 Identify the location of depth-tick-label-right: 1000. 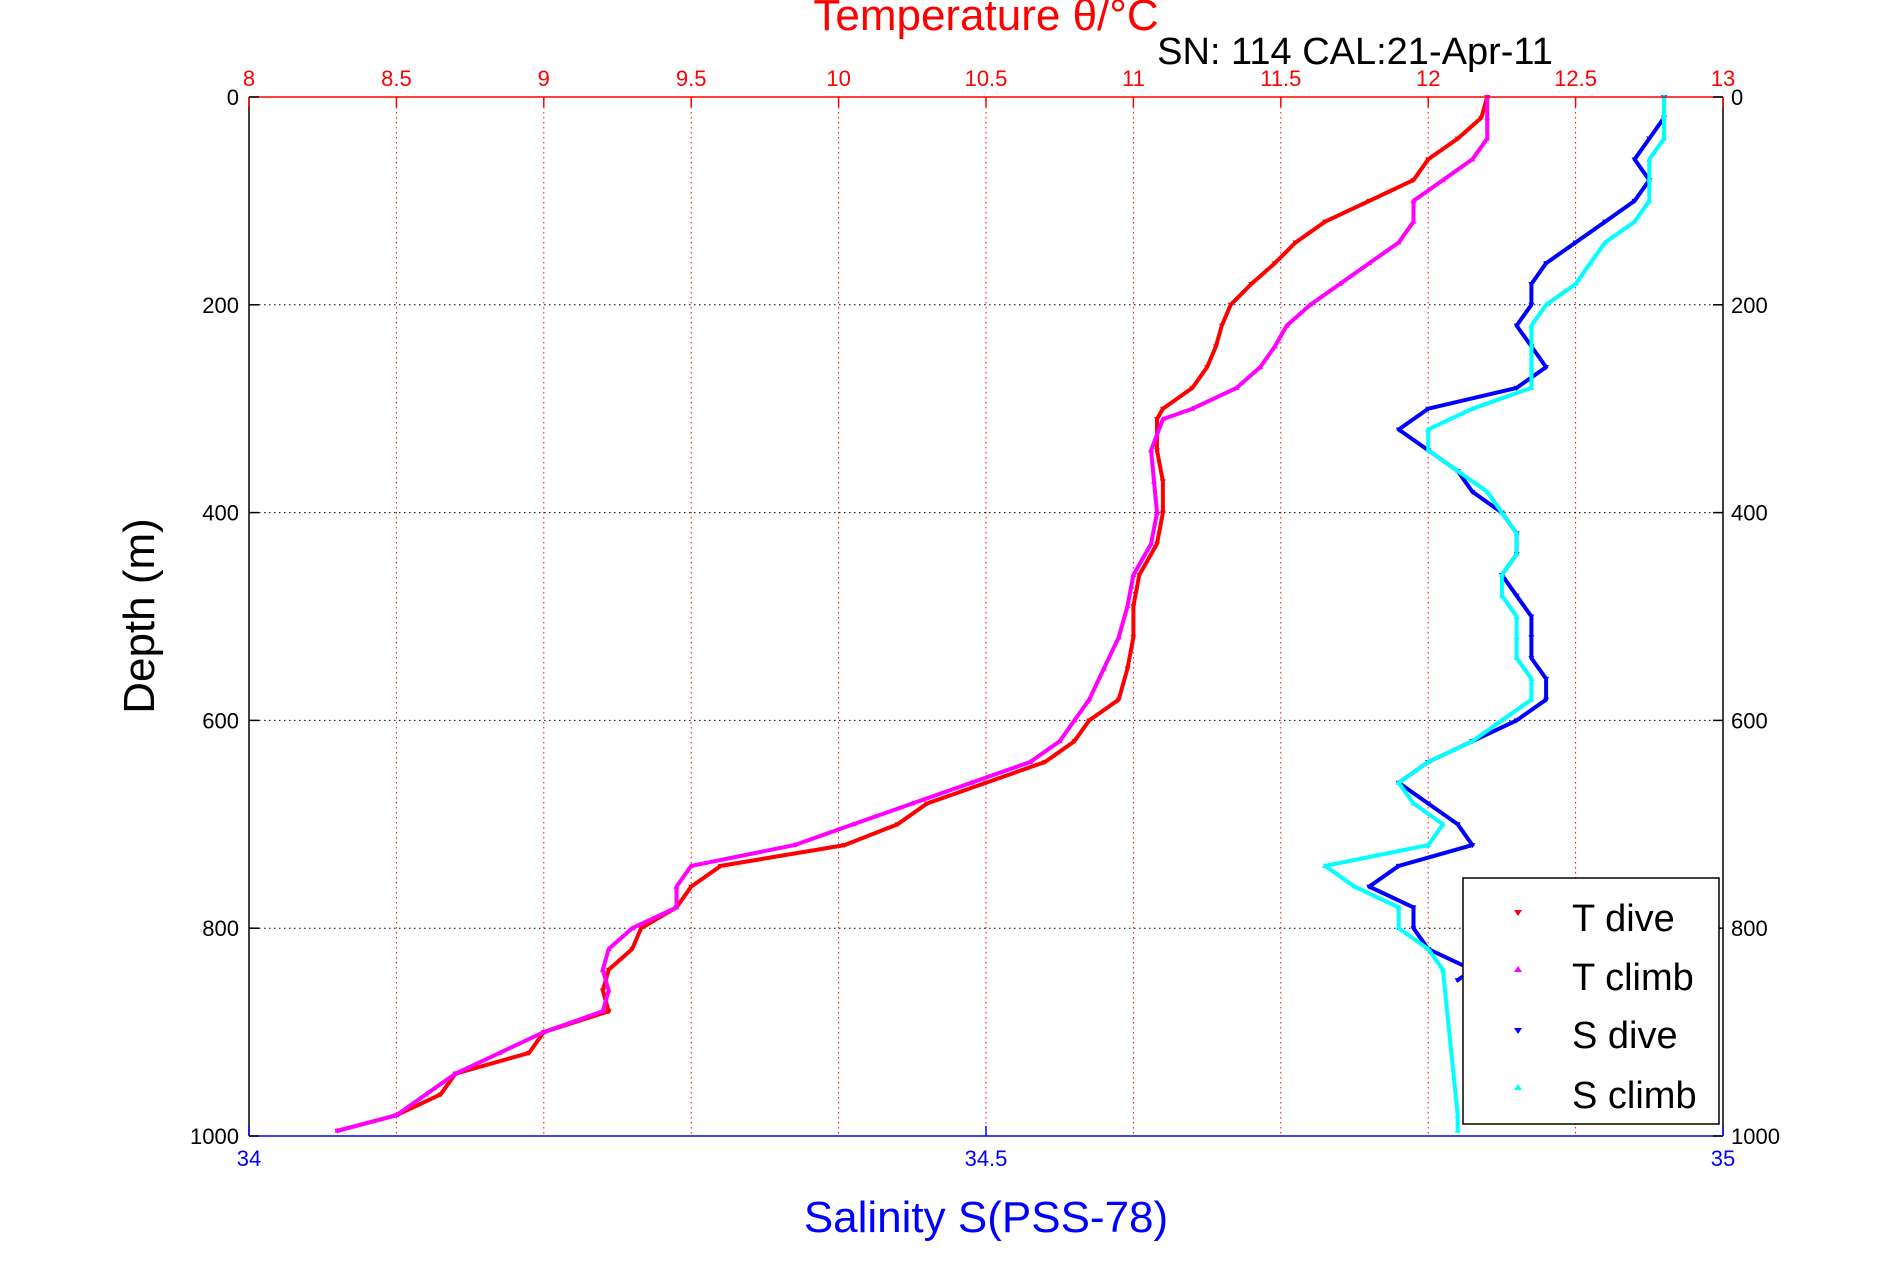
(1755, 1136).